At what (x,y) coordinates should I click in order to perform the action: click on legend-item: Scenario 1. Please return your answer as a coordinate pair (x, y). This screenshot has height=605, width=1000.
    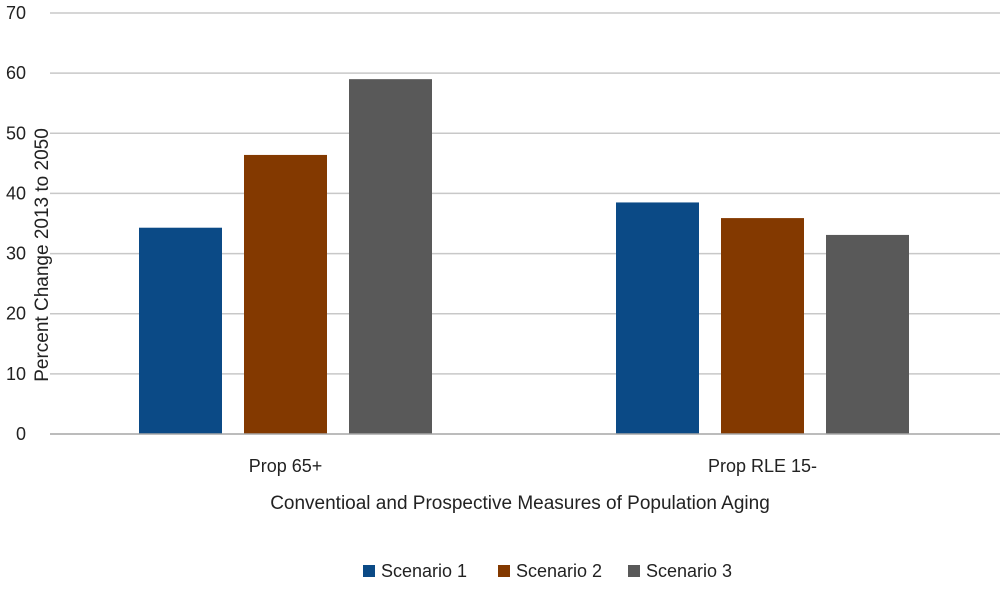
    Looking at the image, I should click on (415, 571).